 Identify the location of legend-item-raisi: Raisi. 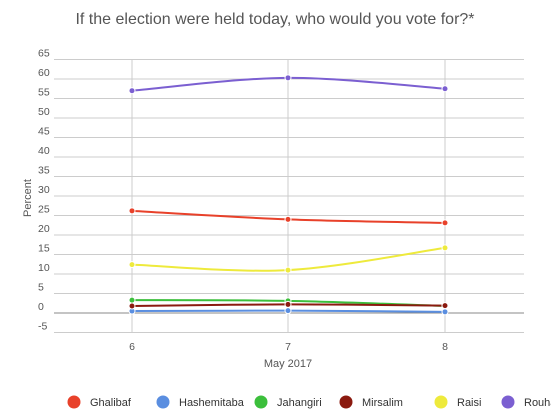
(457, 402).